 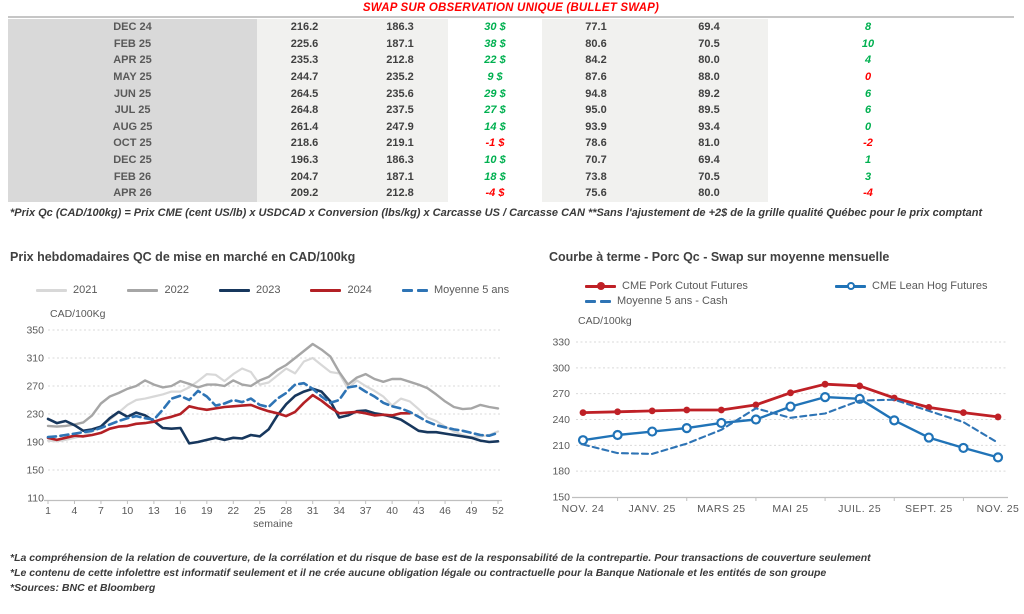 I want to click on x-tick-label: 13, so click(x=154, y=511).